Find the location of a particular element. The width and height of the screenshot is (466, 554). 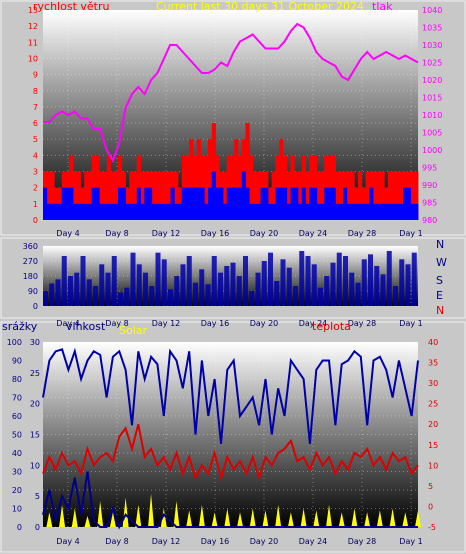

p3-temp-y-tick-label: 25 is located at coordinates (433, 404).